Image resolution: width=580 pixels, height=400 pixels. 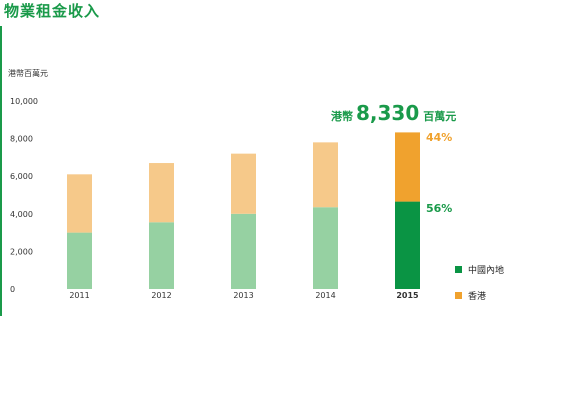 What do you see at coordinates (1, 171) in the screenshot?
I see `accent-vertical-rule` at bounding box center [1, 171].